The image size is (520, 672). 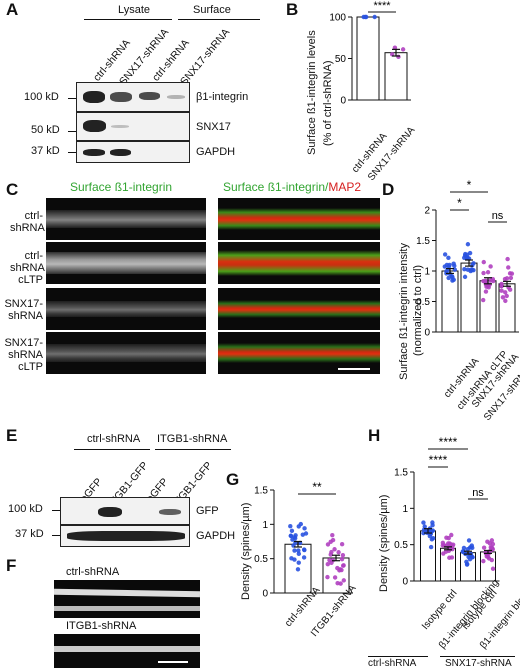 What do you see at coordinates (192, 439) in the screenshot?
I see `itgb1-group-label: ITGB1-shRNA` at bounding box center [192, 439].